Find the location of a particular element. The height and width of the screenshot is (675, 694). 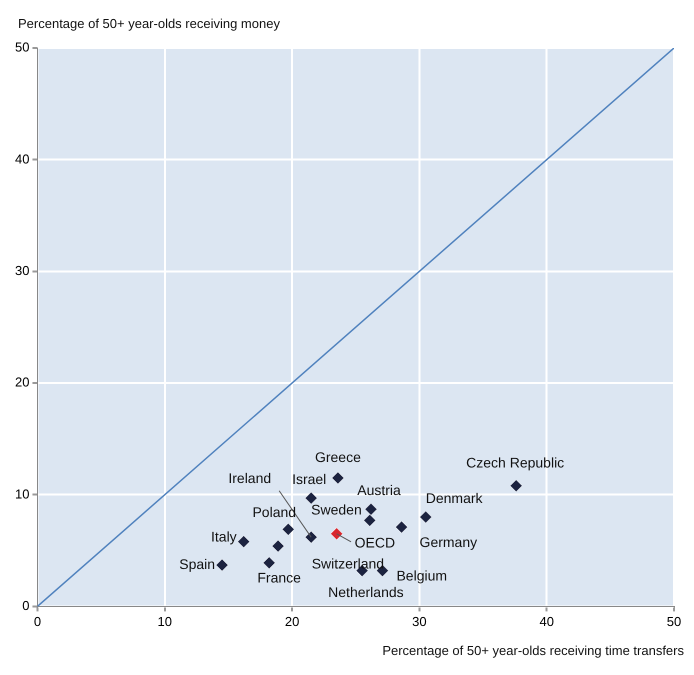

annotation: Israel is located at coordinates (309, 478).